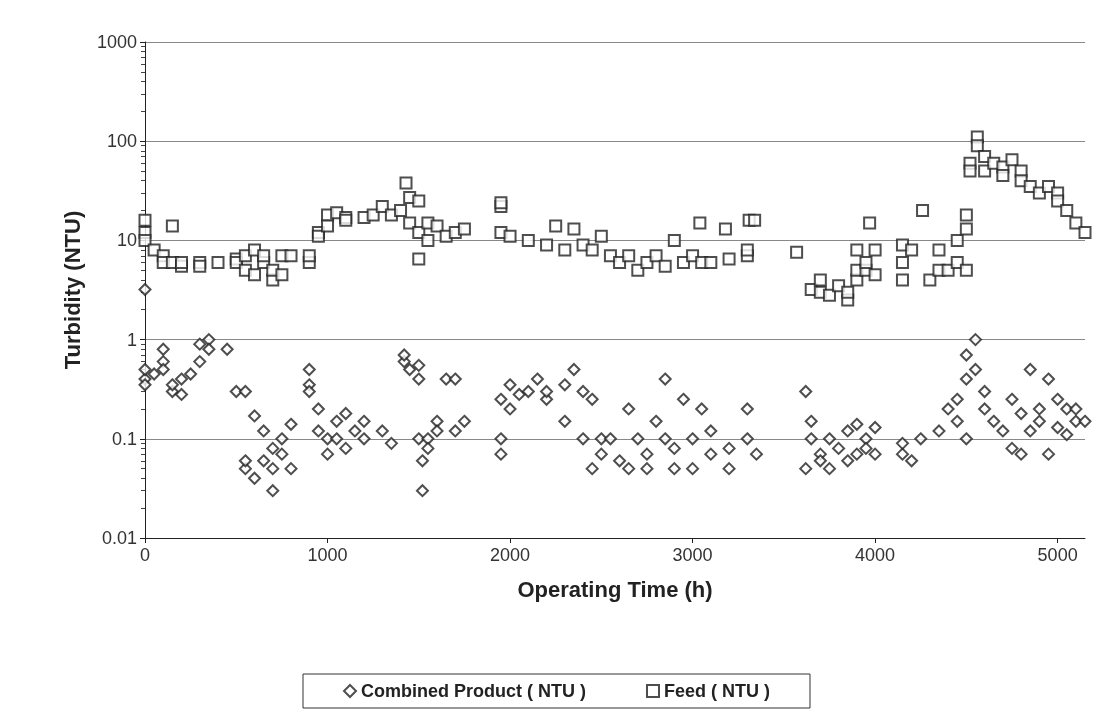 The image size is (1113, 720). What do you see at coordinates (615, 589) in the screenshot?
I see `x-axis-title: Operating Time (h)` at bounding box center [615, 589].